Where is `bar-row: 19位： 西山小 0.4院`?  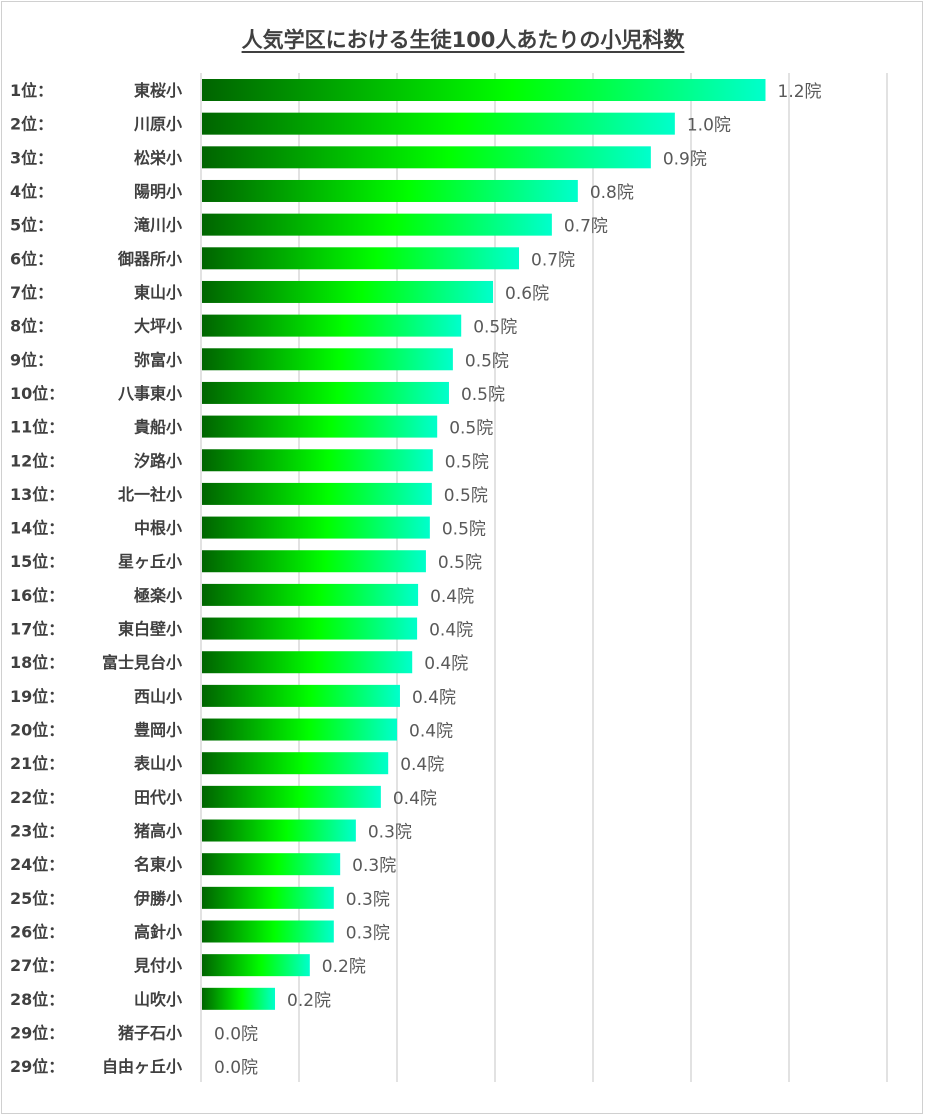 bar-row: 19位： 西山小 0.4院 is located at coordinates (233, 696).